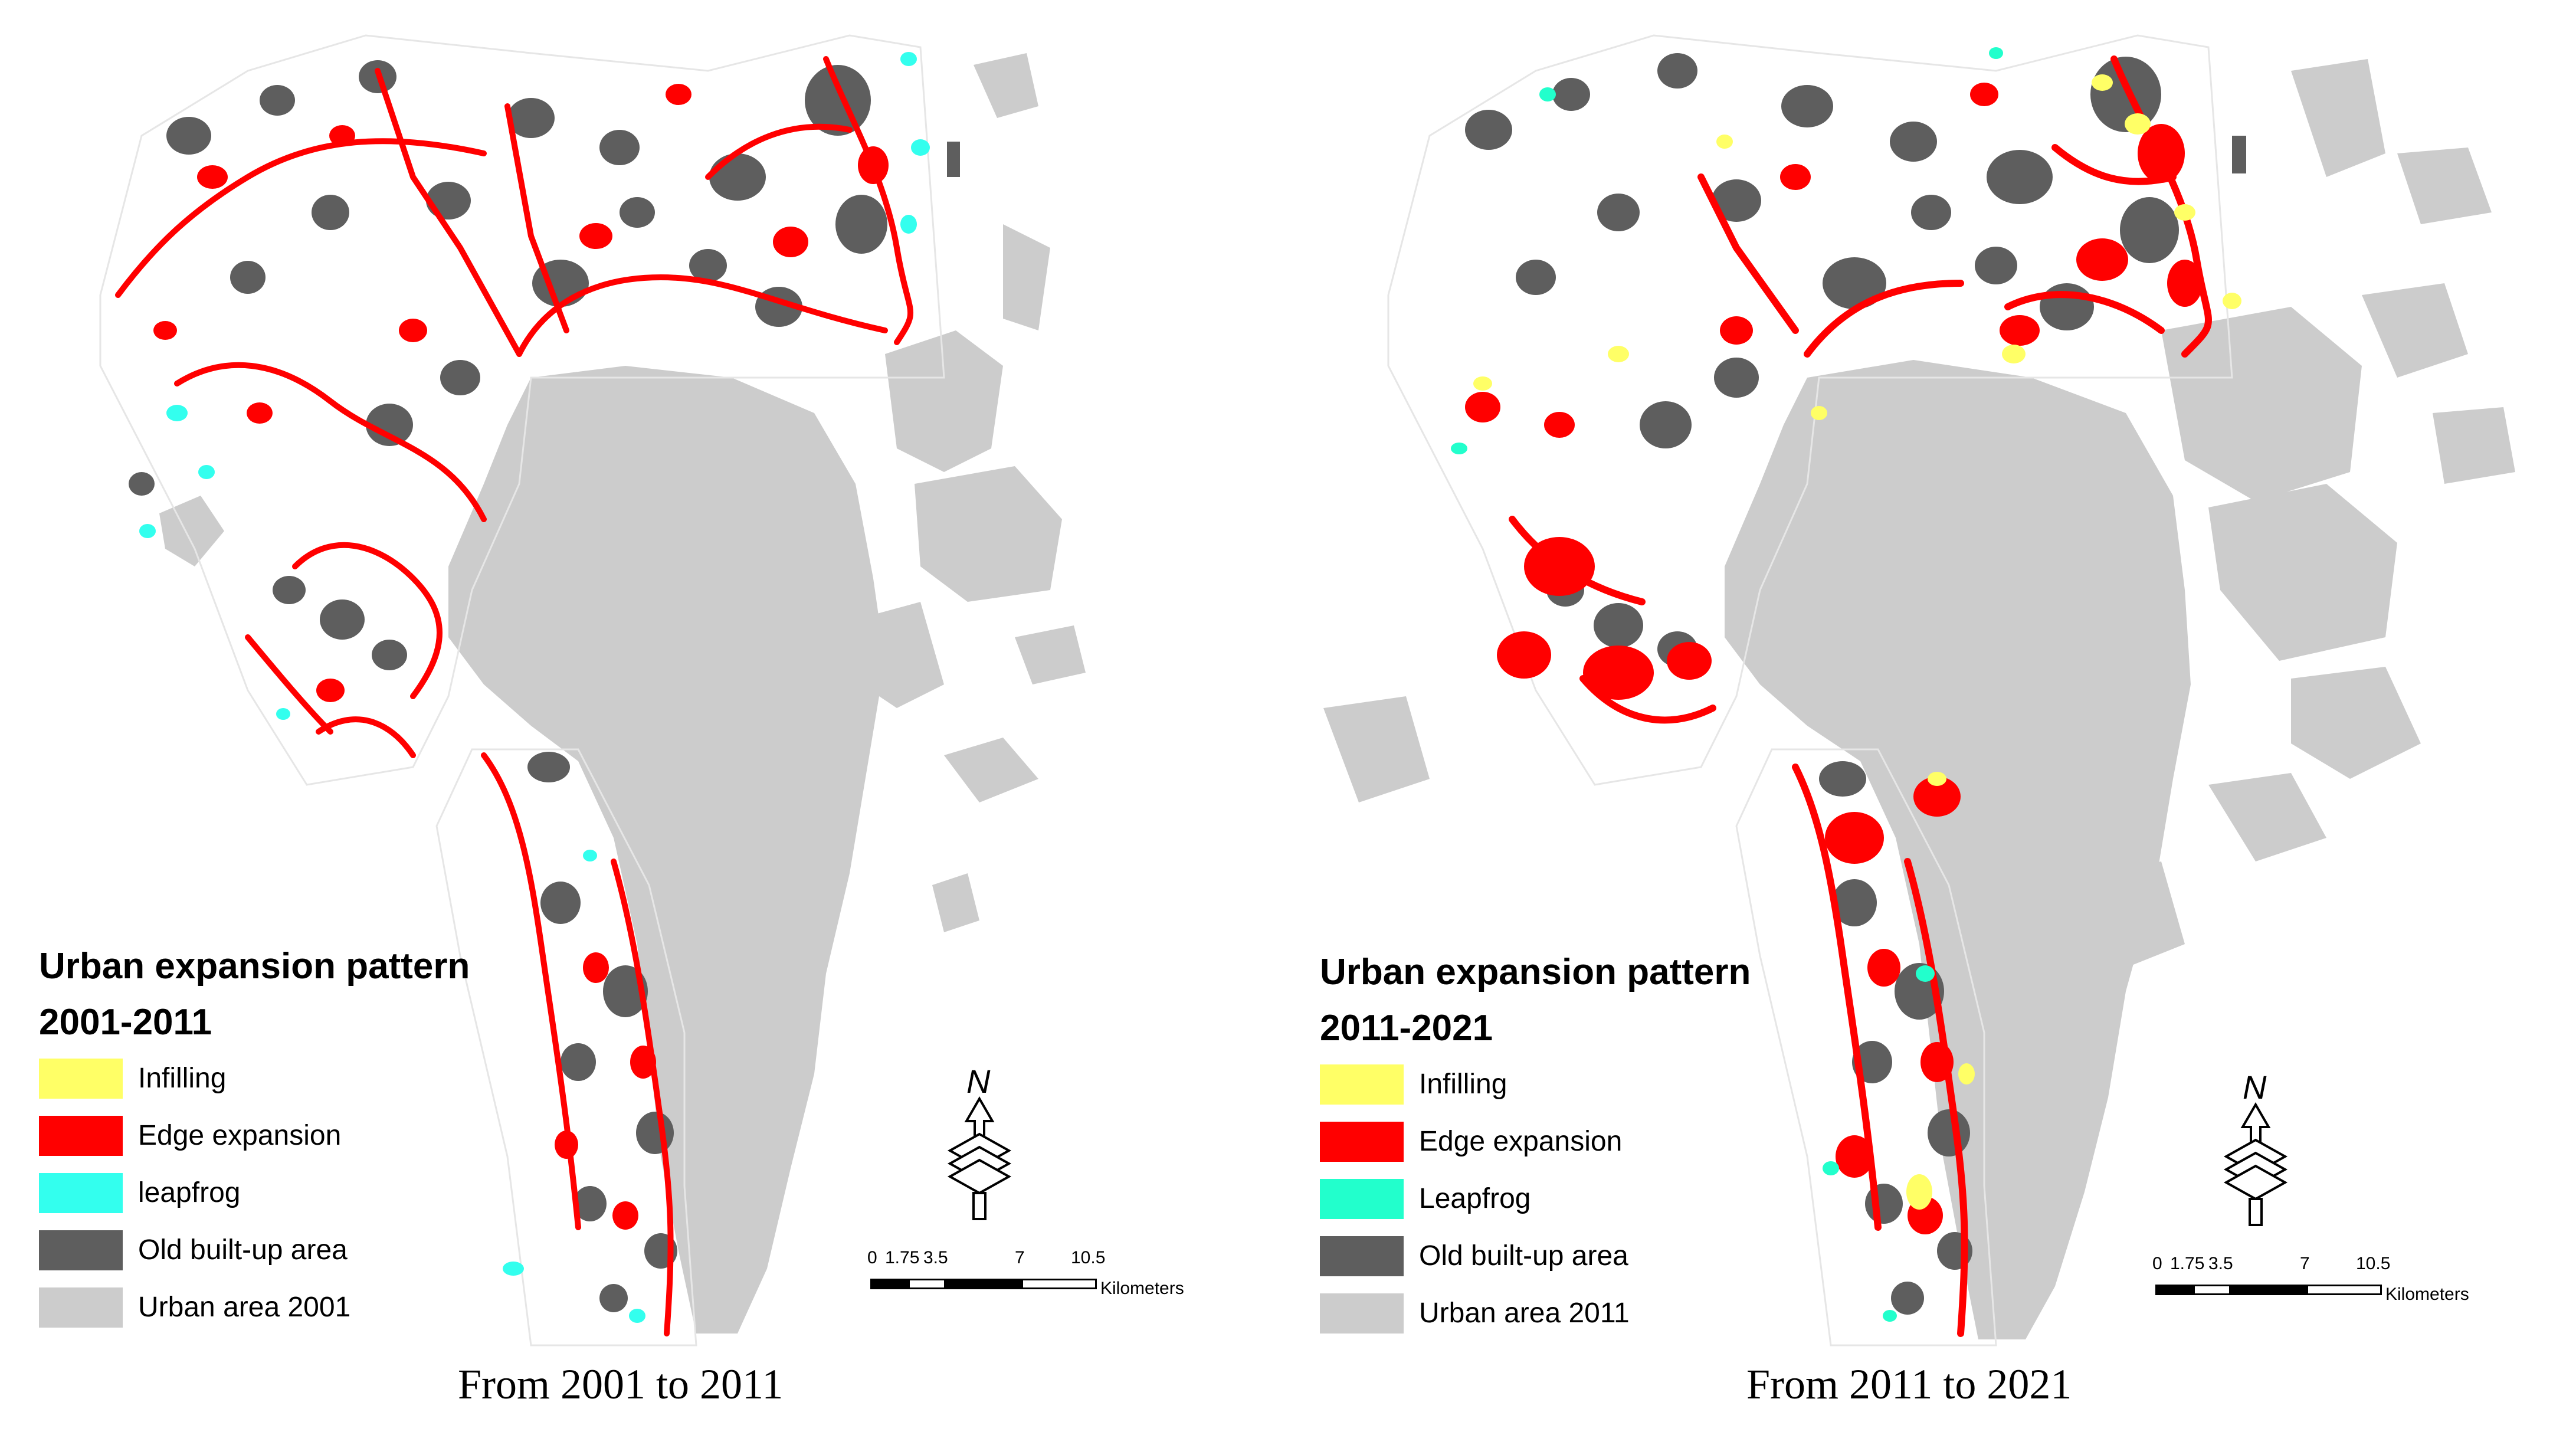 The width and height of the screenshot is (2576, 1435). Describe the element at coordinates (125, 1023) in the screenshot. I see `legend-period: 2001-2011` at that location.